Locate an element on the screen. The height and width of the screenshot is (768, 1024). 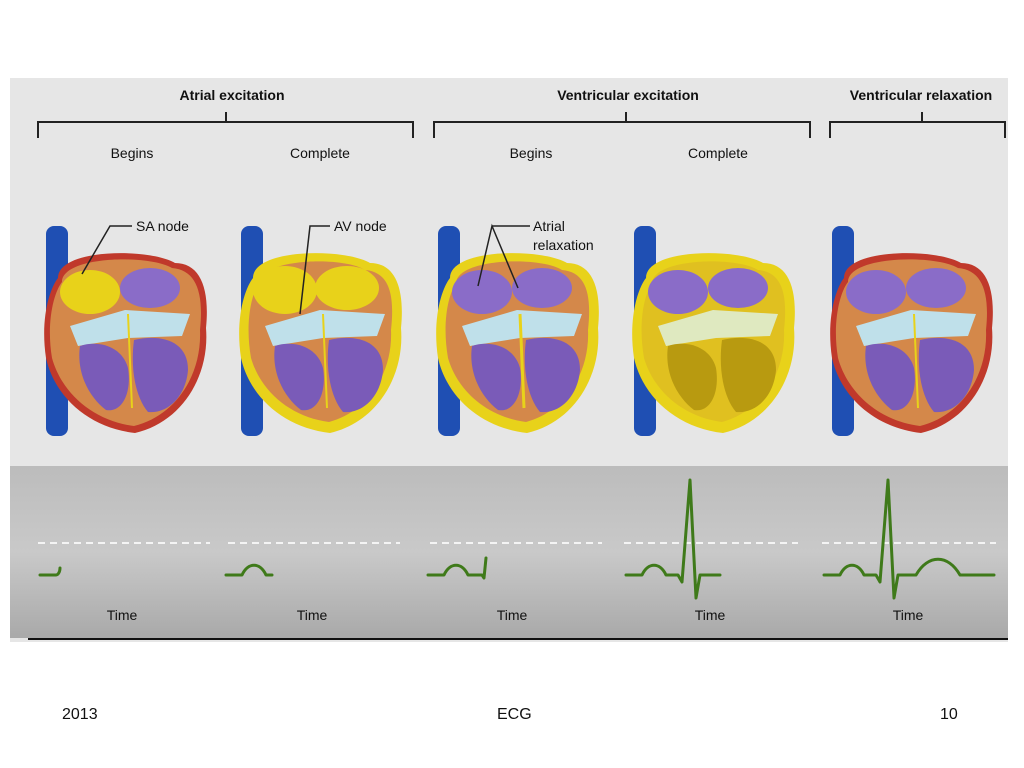
group-title-ventricular-relaxation: Ventricular relaxation is located at coordinates (921, 95).